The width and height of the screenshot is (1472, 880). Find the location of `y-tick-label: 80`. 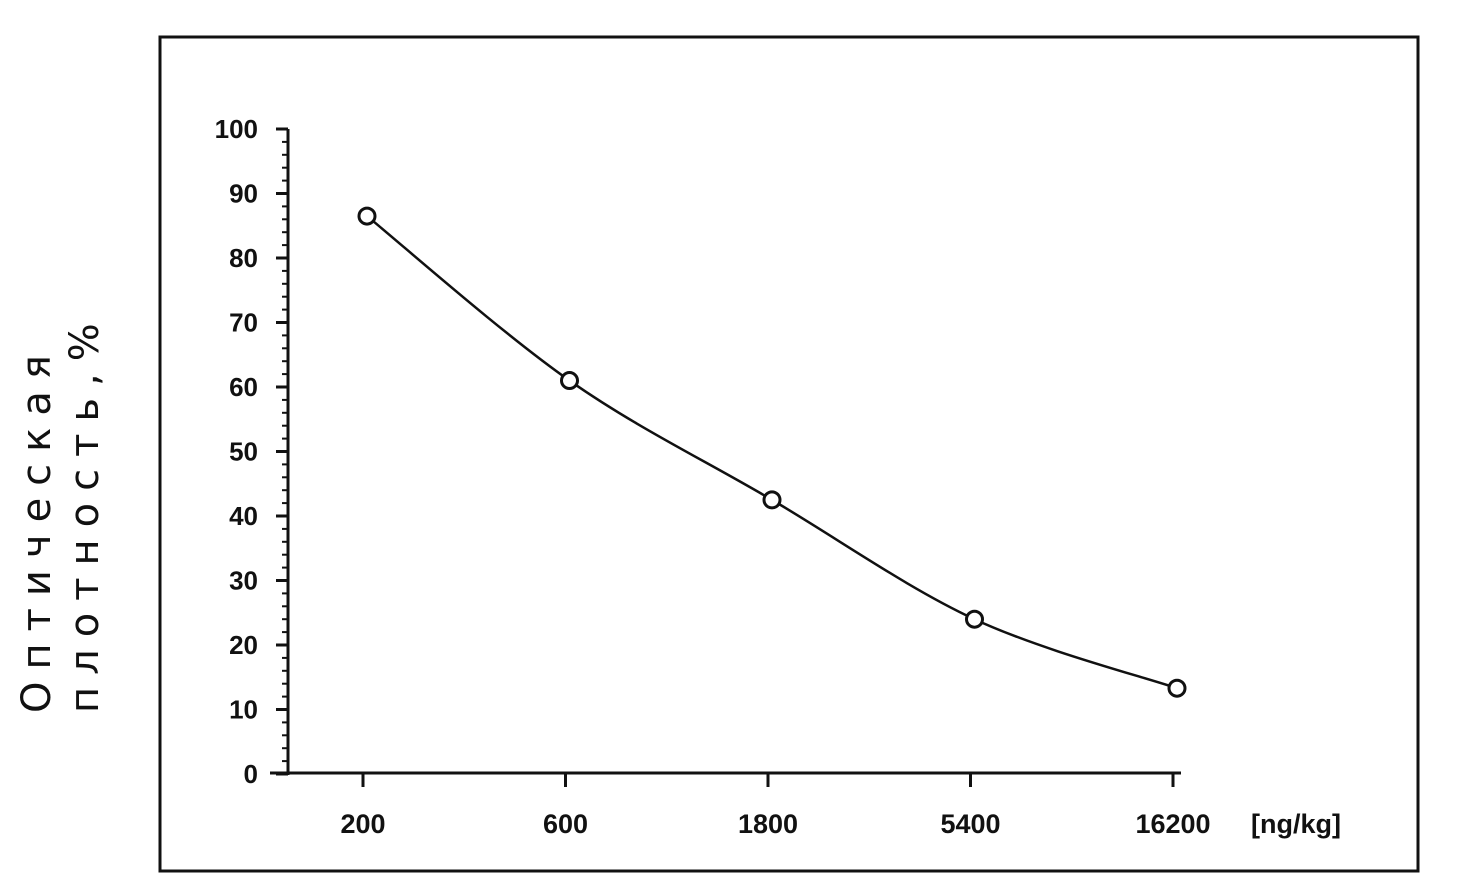

y-tick-label: 80 is located at coordinates (243, 258).